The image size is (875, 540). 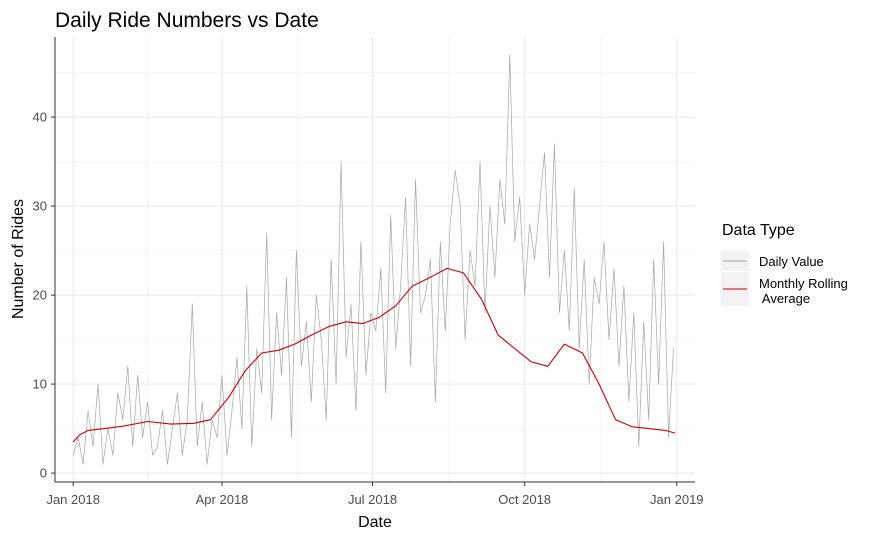 What do you see at coordinates (375, 522) in the screenshot?
I see `x-axis-title: Date` at bounding box center [375, 522].